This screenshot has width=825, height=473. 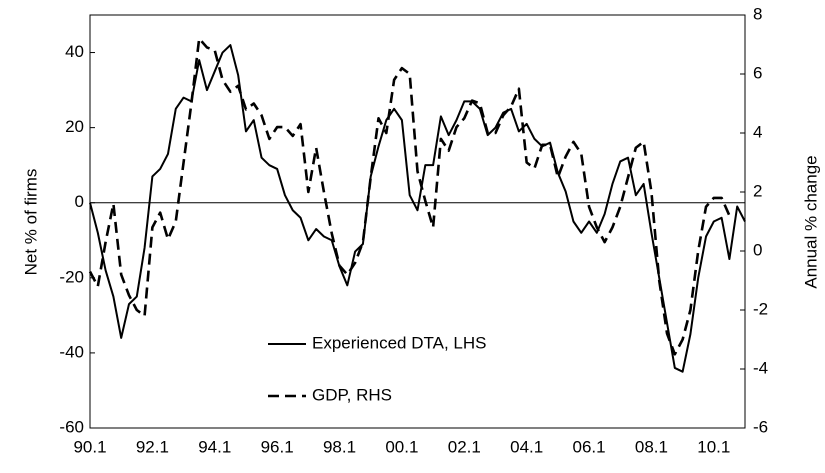 I want to click on y-tick-label: -20, so click(x=71, y=276).